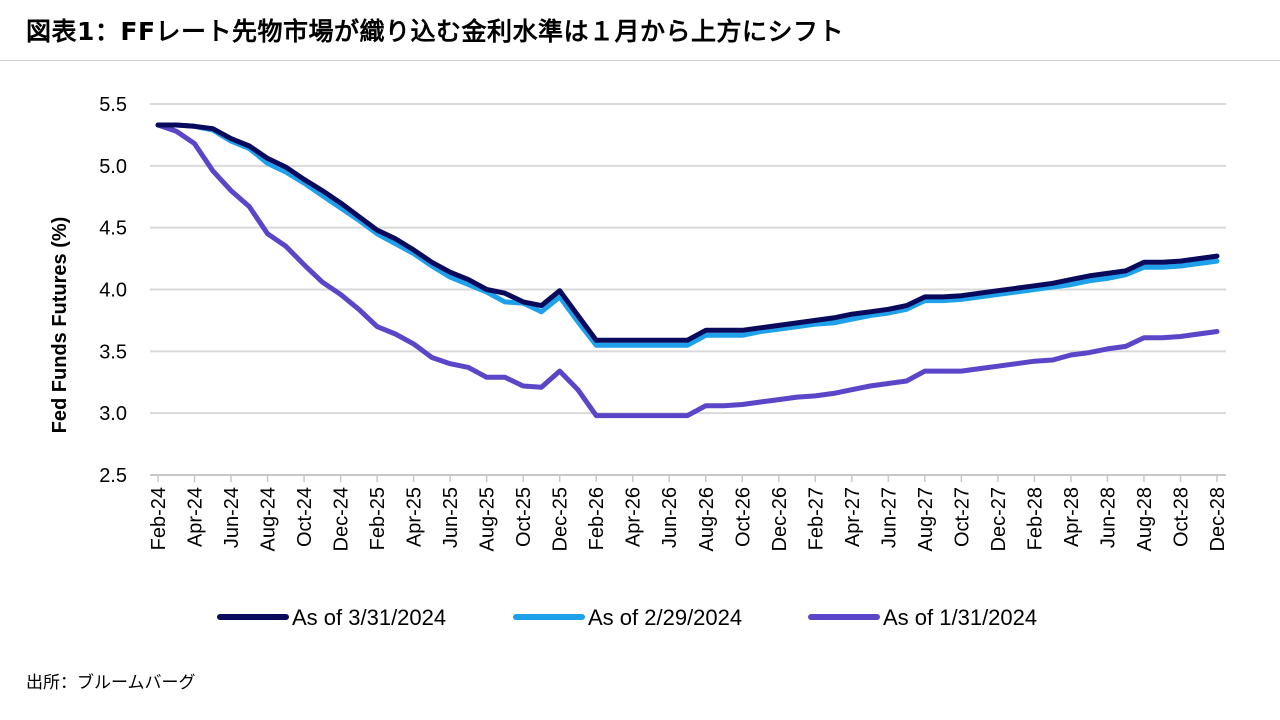  I want to click on legend-label: As of 3/31/2024, so click(369, 617).